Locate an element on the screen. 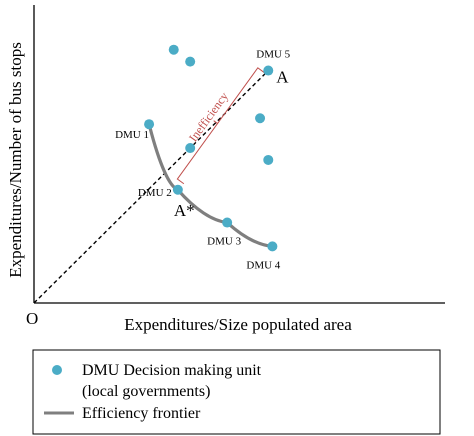  efficiency-frontier-line is located at coordinates (210, 185).